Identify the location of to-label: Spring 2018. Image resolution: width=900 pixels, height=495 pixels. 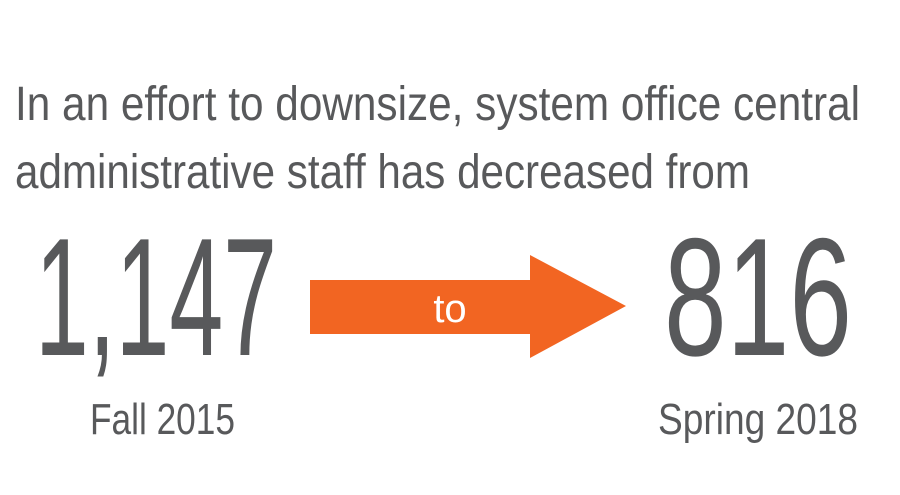
(758, 419).